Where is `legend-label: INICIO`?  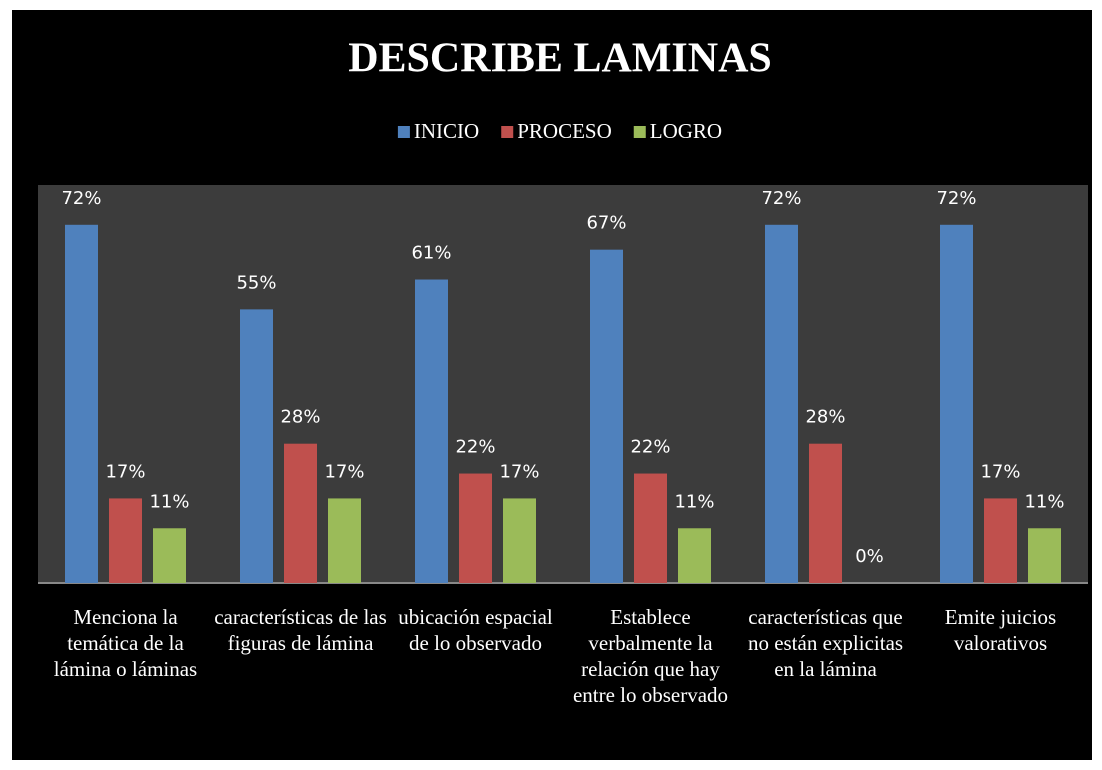 legend-label: INICIO is located at coordinates (446, 131).